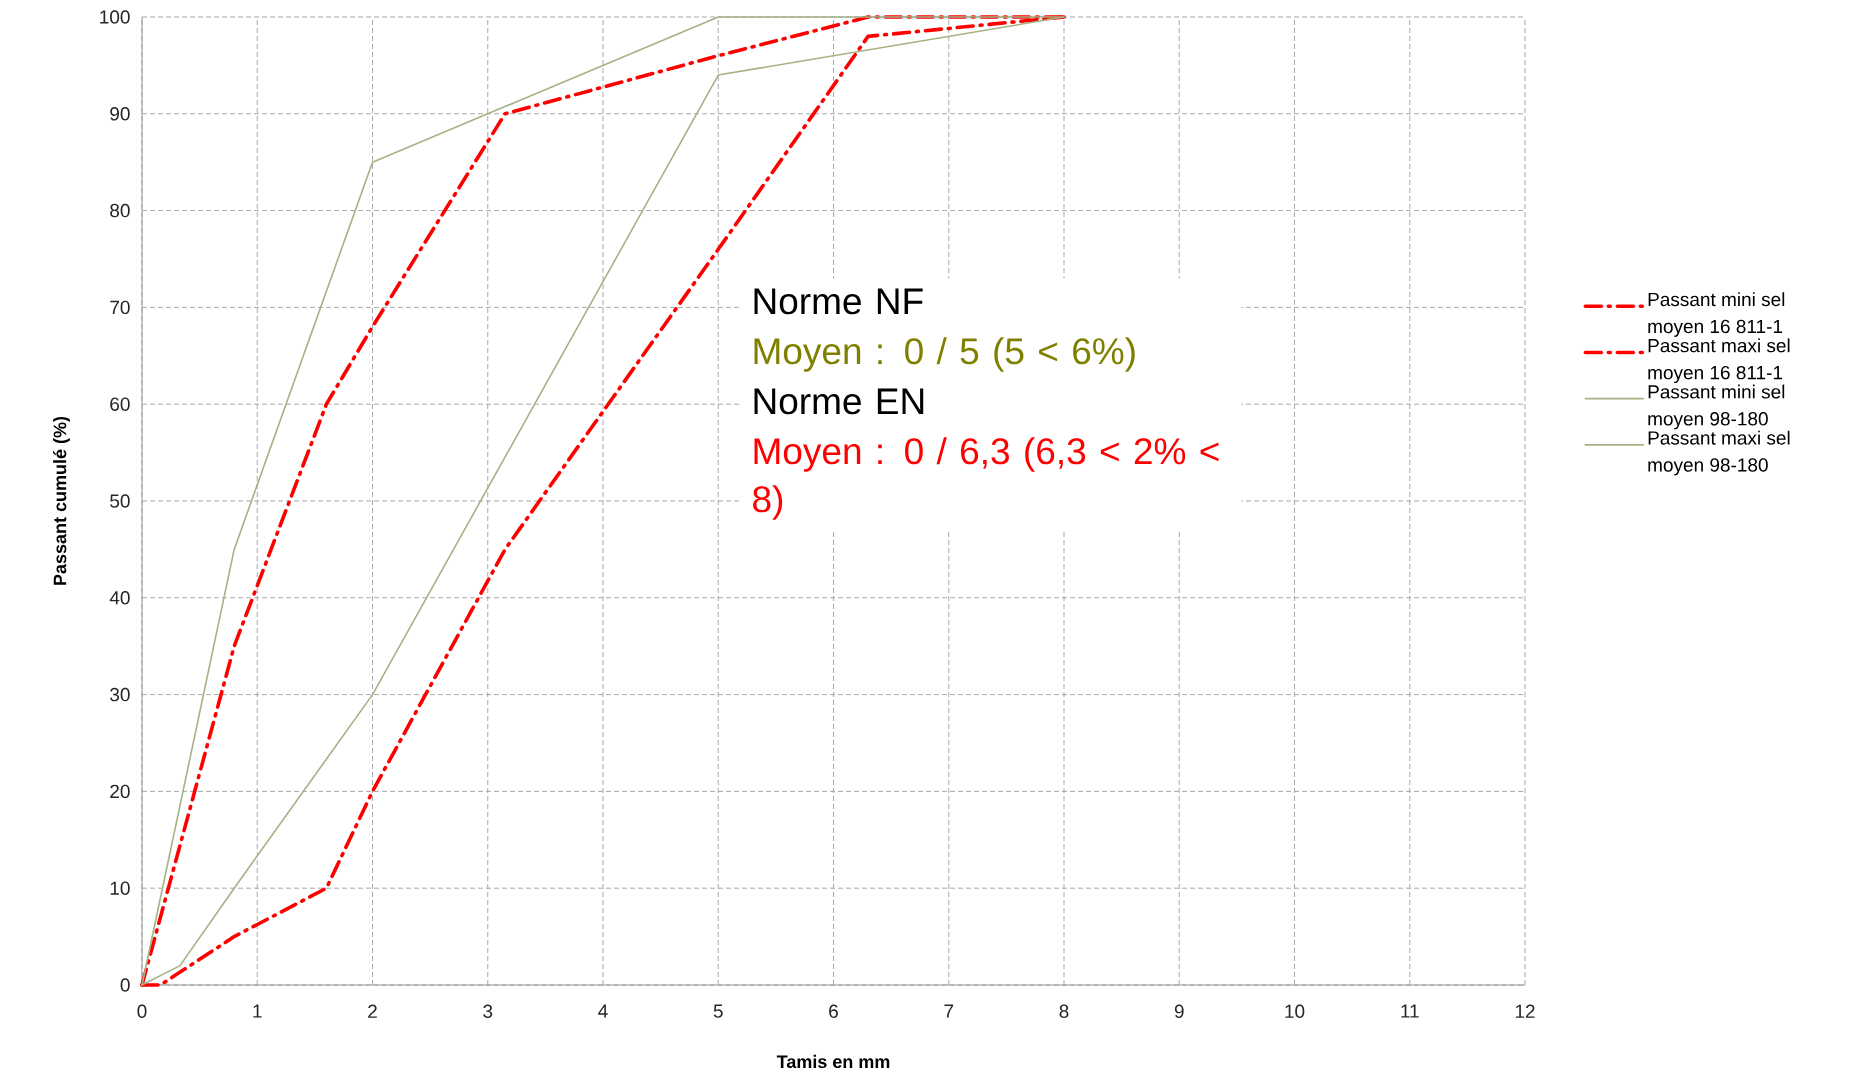  I want to click on annotation: Norme NF, so click(838, 301).